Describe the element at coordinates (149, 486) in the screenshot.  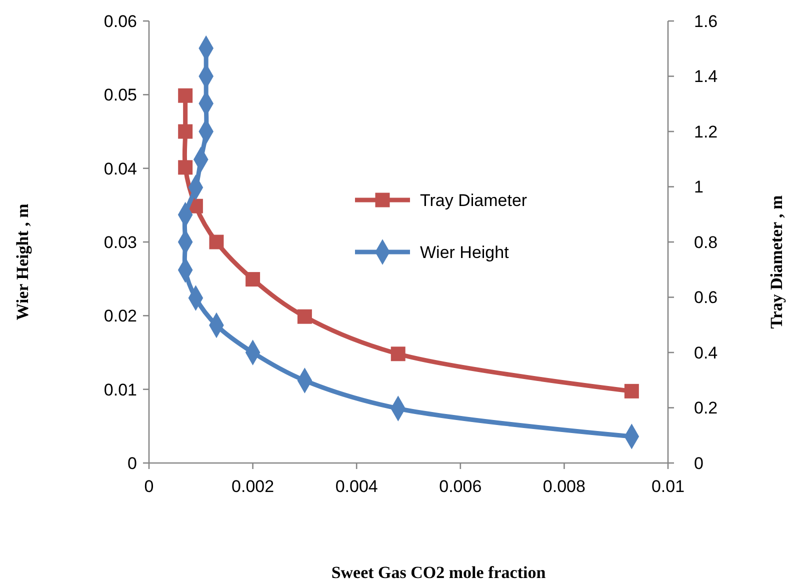
I see `x-tick-label: 0` at that location.